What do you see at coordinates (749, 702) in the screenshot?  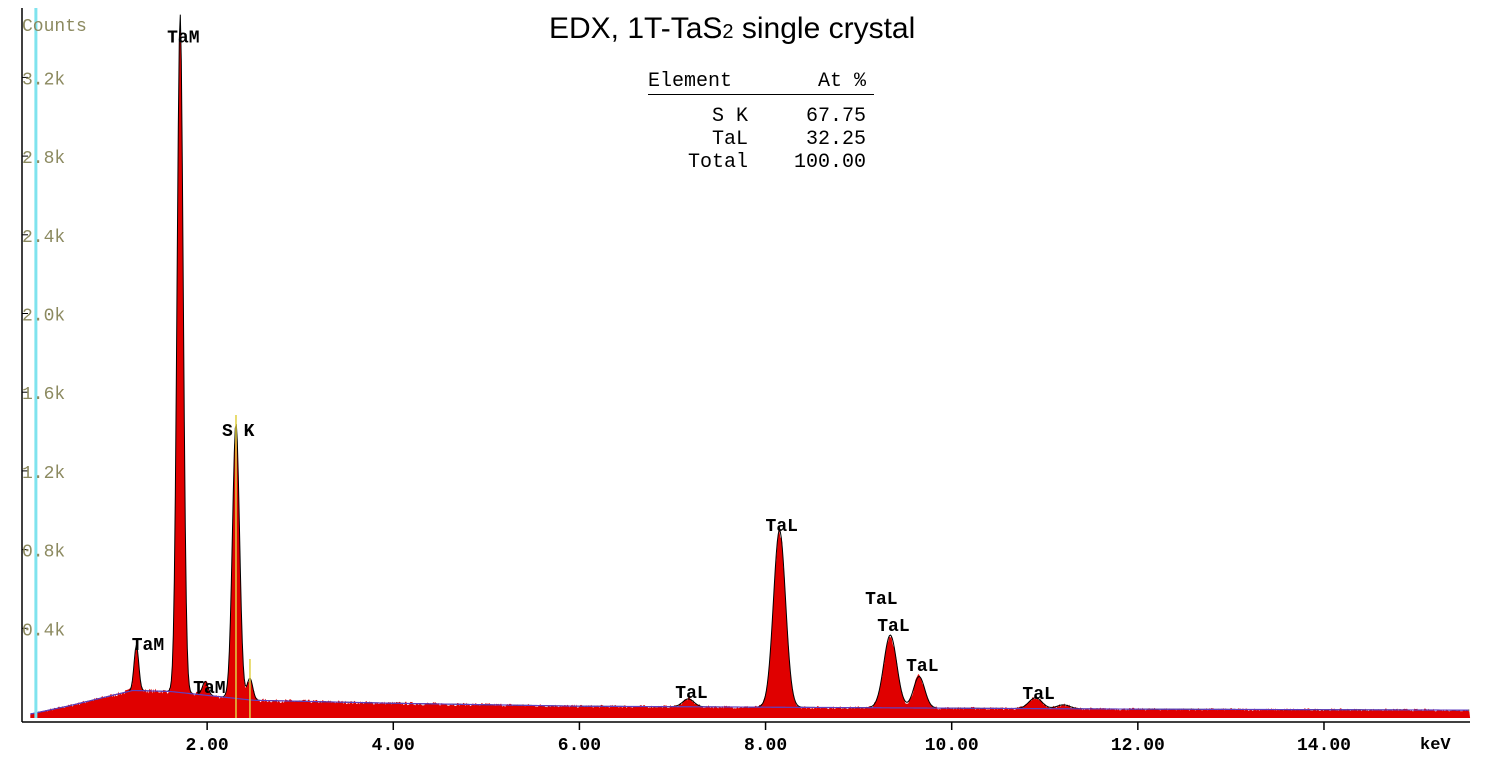 I see `background-line` at bounding box center [749, 702].